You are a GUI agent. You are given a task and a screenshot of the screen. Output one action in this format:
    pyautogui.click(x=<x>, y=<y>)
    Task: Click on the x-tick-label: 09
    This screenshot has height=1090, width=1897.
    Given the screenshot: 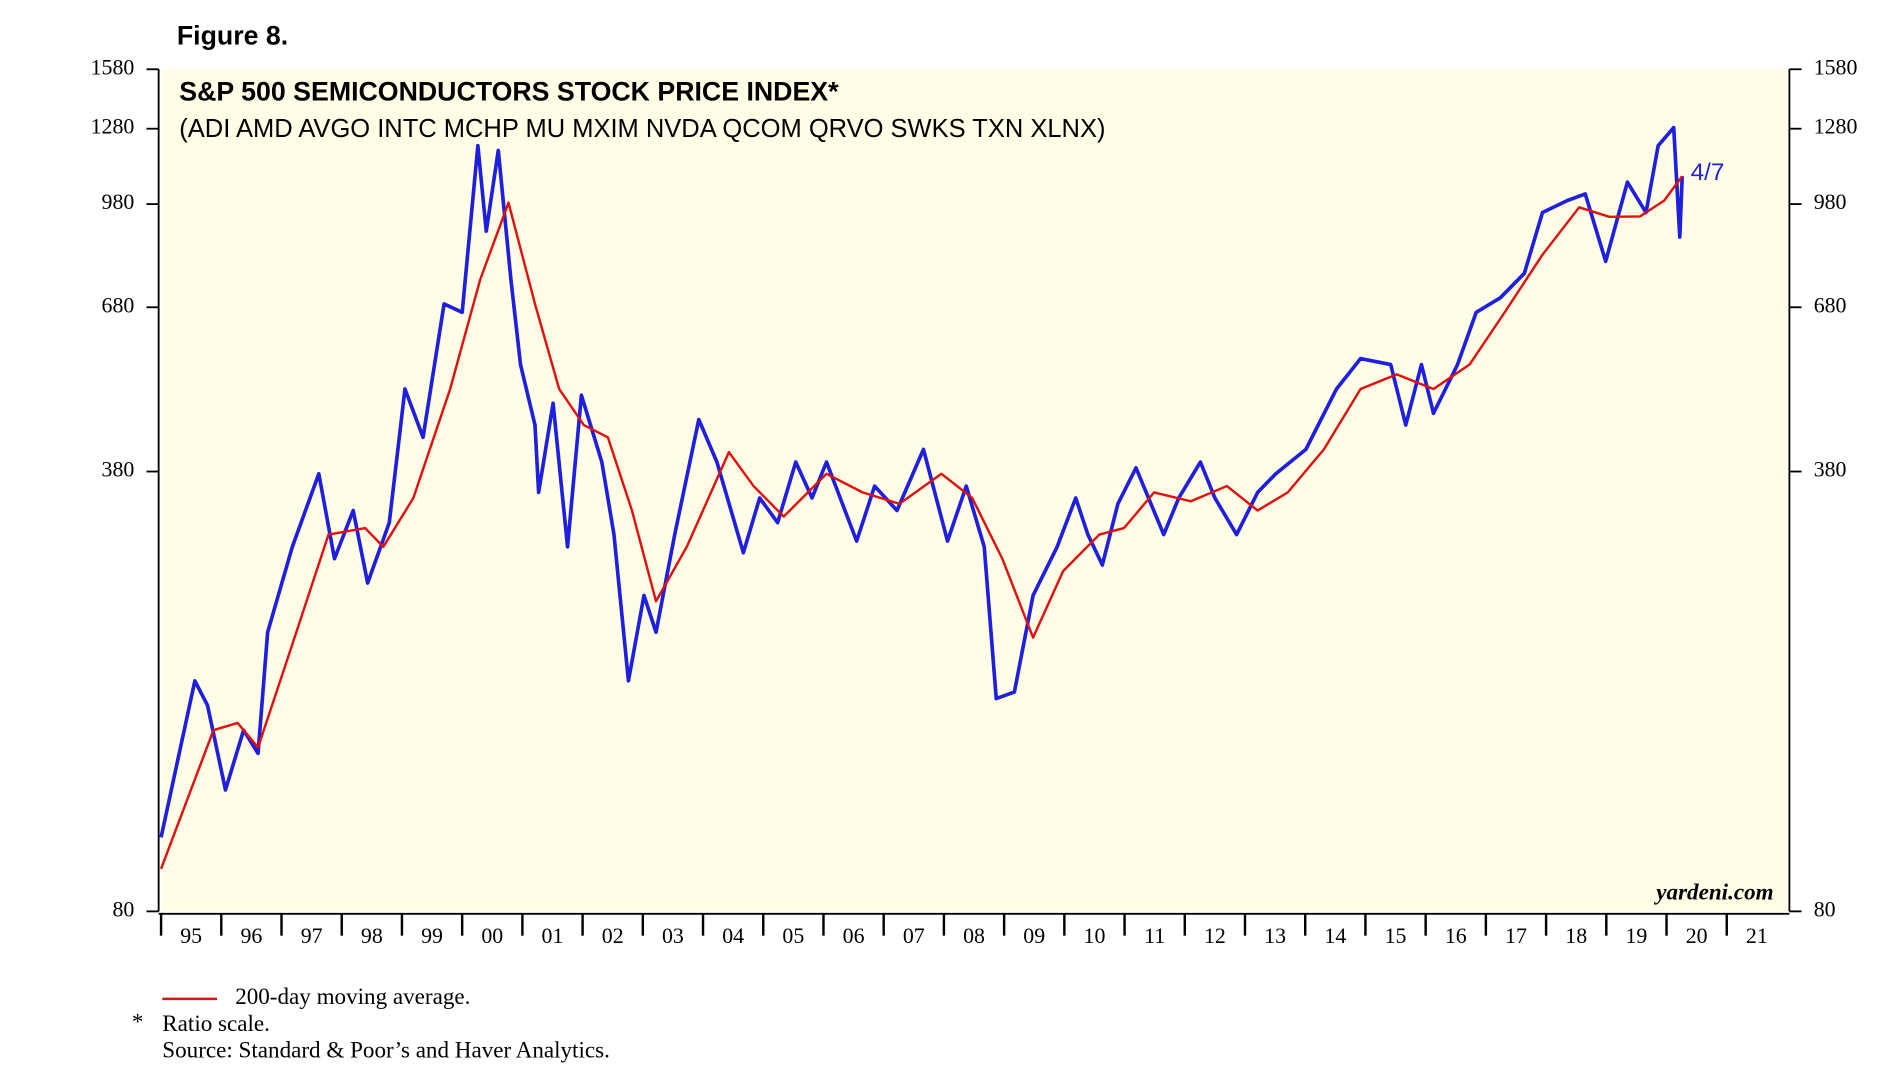 What is the action you would take?
    pyautogui.click(x=1034, y=936)
    